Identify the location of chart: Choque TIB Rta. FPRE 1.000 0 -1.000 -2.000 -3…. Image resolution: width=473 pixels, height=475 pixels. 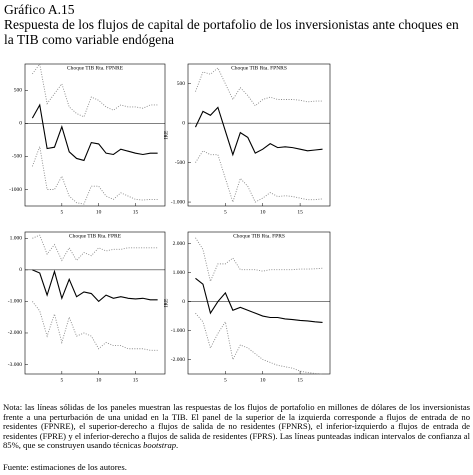
(87, 307).